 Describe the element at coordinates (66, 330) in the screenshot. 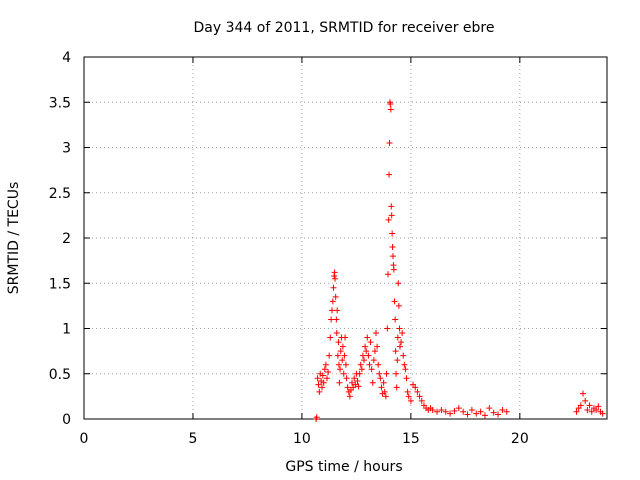

I see `y-tick-label: 1` at that location.